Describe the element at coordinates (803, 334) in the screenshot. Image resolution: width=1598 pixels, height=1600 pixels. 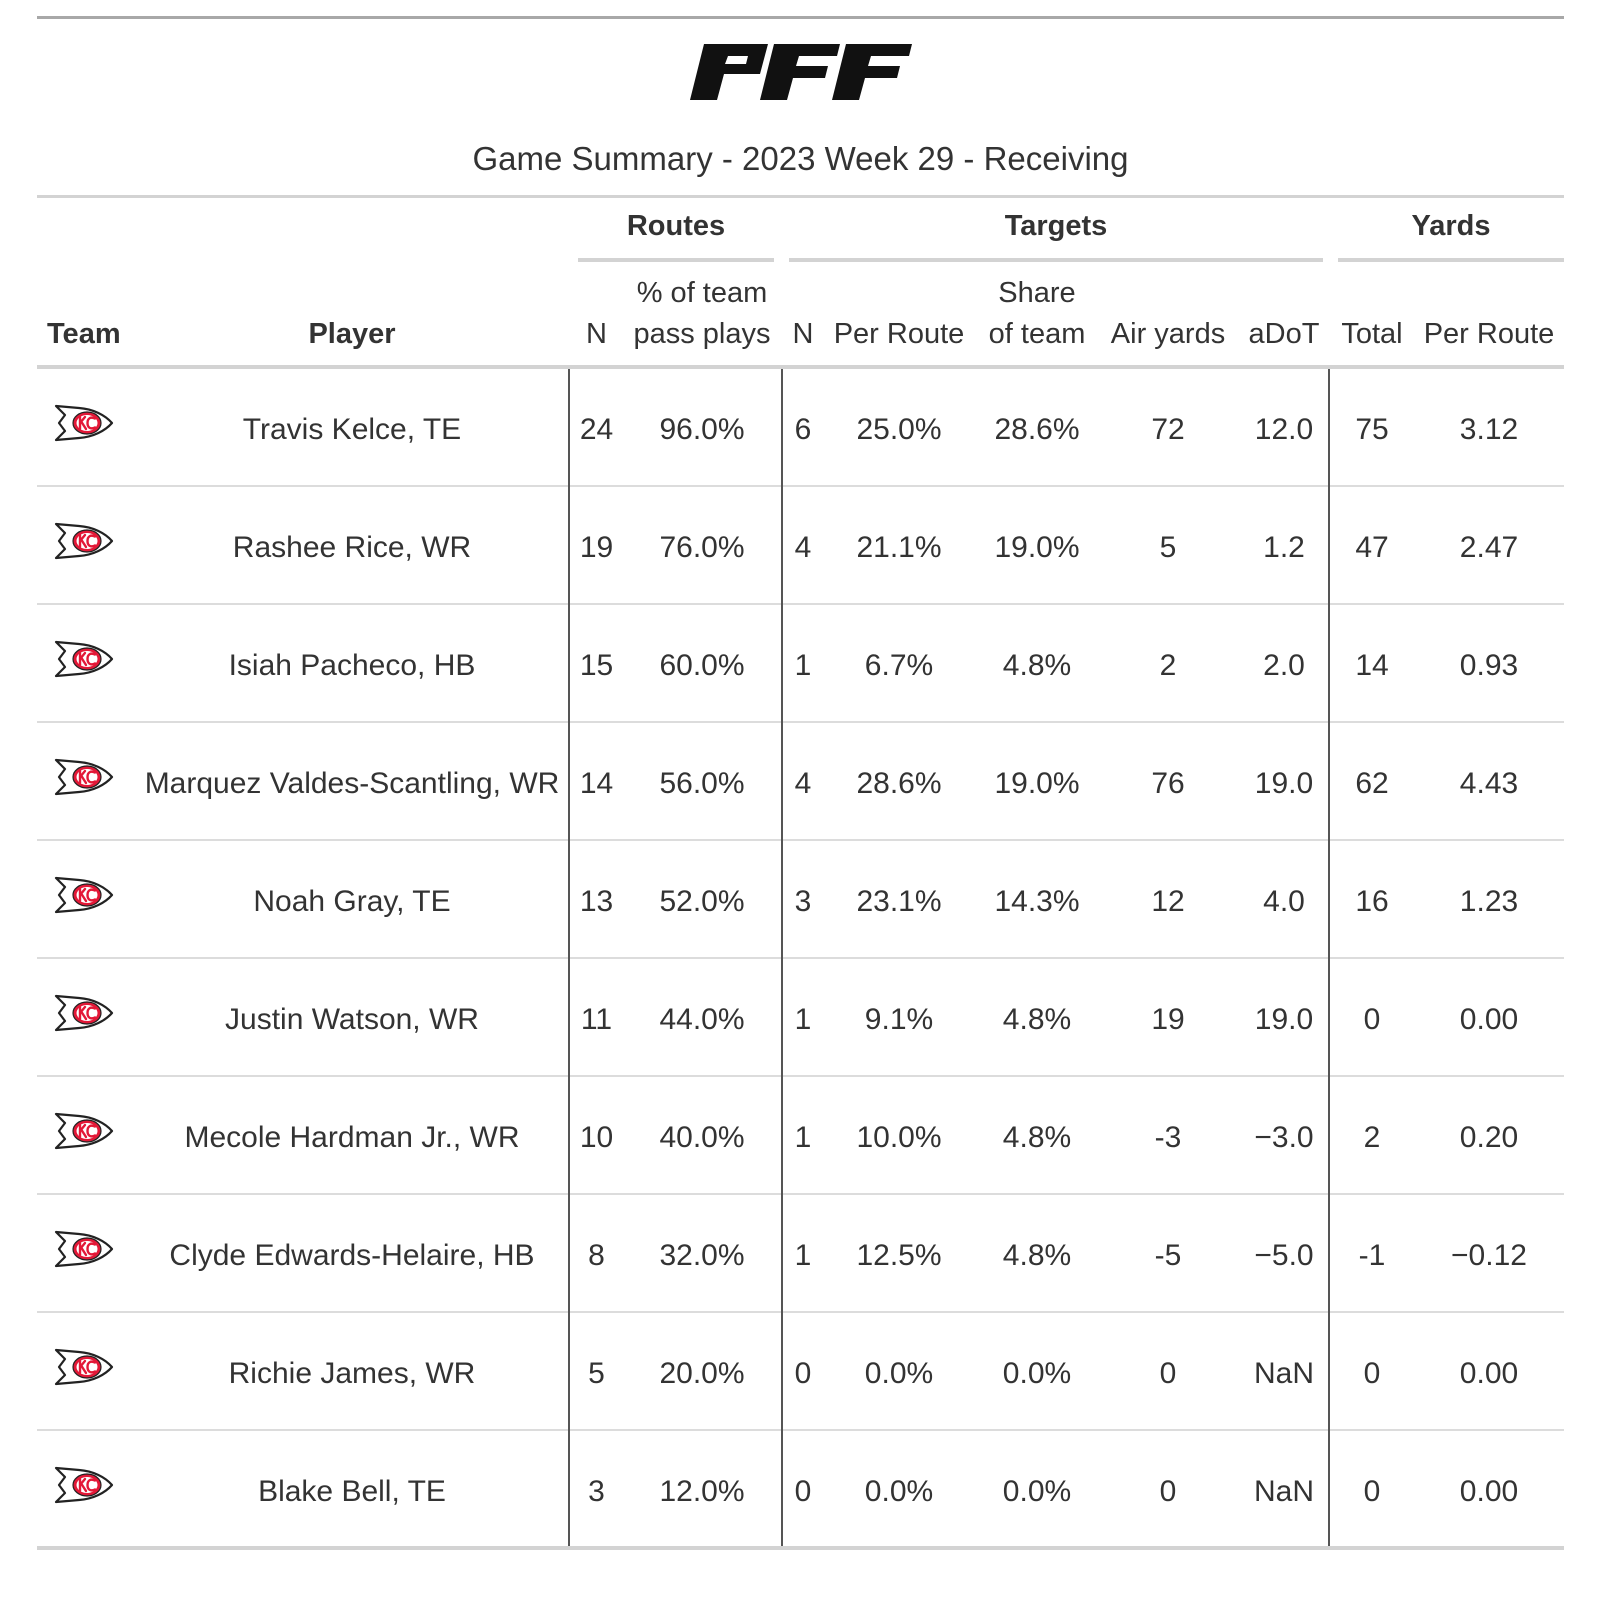
I see `col-header-targets-n: N` at that location.